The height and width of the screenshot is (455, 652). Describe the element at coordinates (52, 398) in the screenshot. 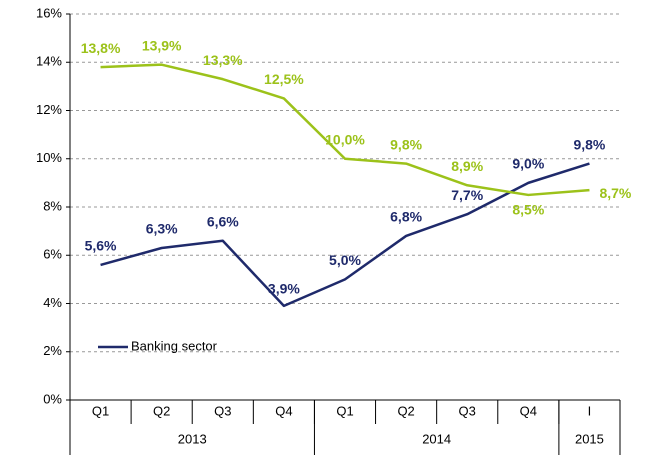

I see `y-tick-label: 0%` at that location.